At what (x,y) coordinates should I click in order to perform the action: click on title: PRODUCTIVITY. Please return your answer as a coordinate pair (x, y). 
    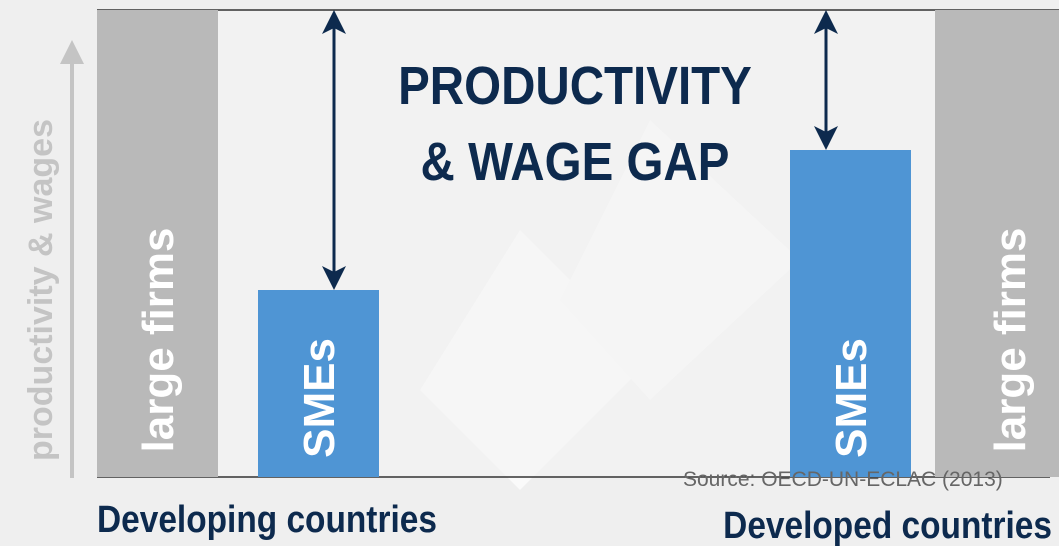
    Looking at the image, I should click on (575, 85).